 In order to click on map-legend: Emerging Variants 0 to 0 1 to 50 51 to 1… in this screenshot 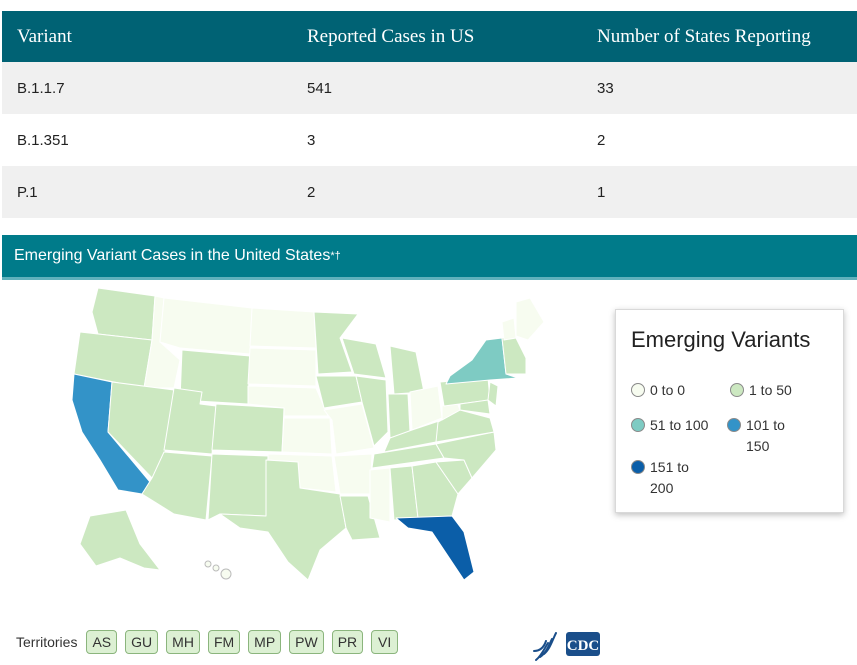, I will do `click(729, 411)`.